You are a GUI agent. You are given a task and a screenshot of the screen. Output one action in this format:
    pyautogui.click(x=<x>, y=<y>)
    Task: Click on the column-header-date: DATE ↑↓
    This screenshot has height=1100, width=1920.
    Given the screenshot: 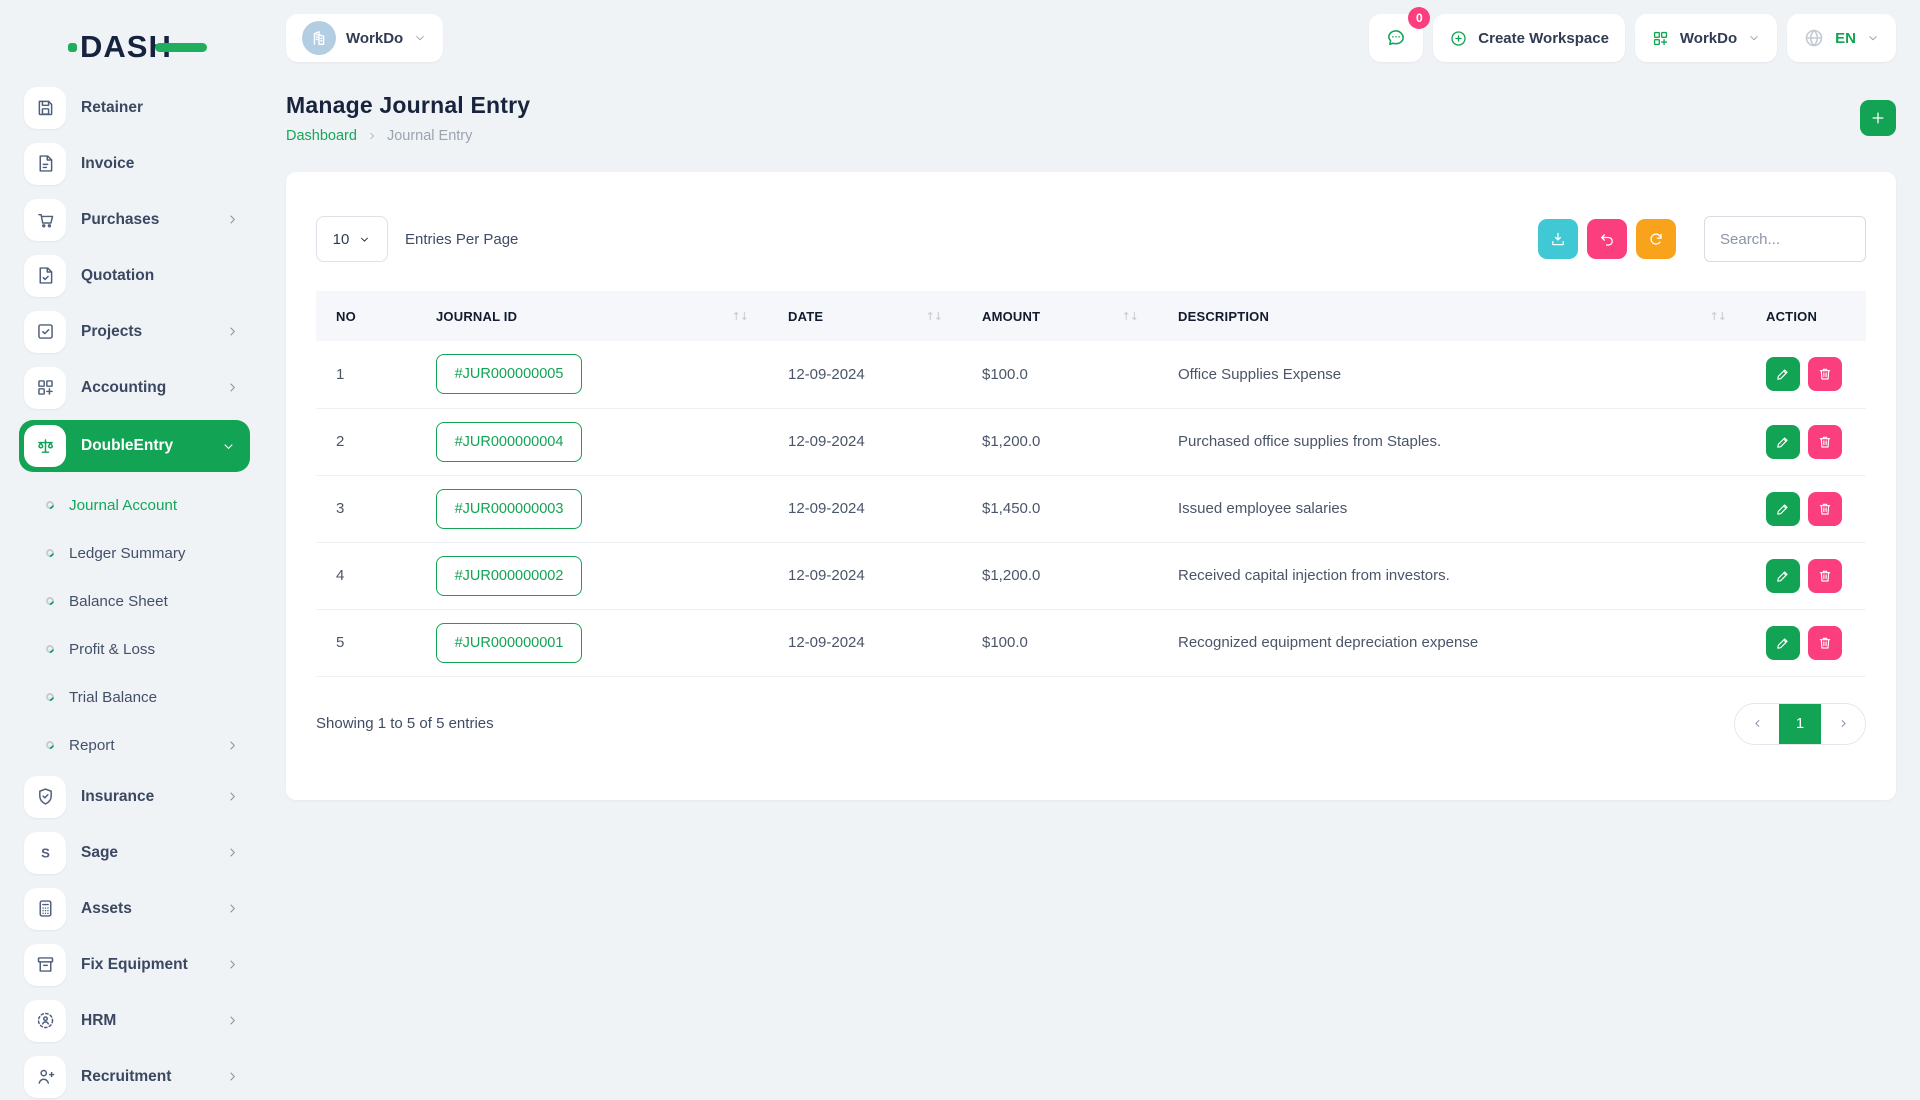 What is the action you would take?
    pyautogui.click(x=865, y=316)
    